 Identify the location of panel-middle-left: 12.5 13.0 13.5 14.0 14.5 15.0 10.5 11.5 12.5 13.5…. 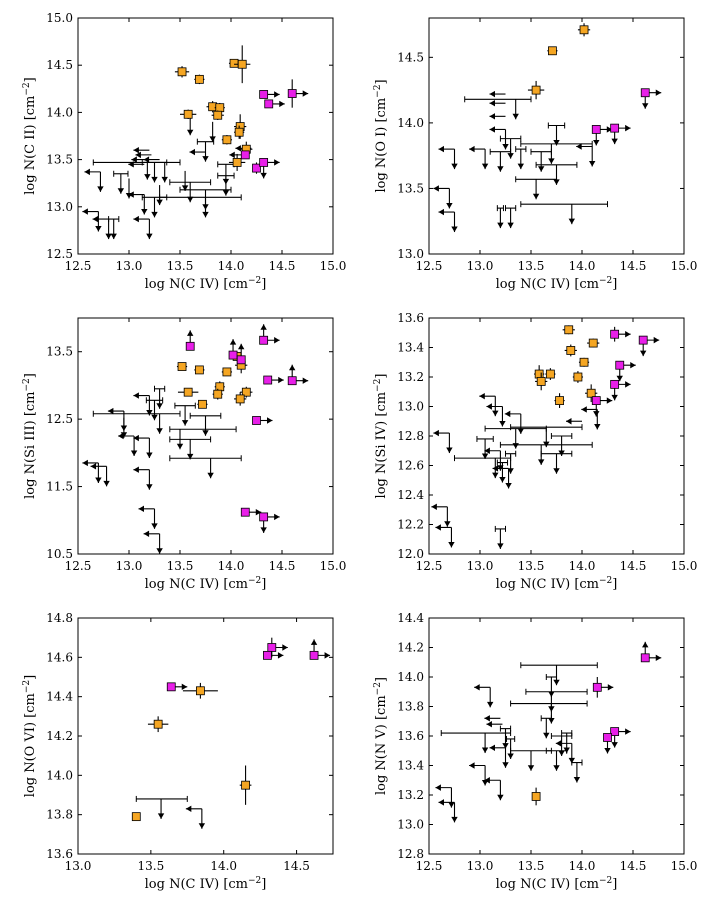
(184, 454).